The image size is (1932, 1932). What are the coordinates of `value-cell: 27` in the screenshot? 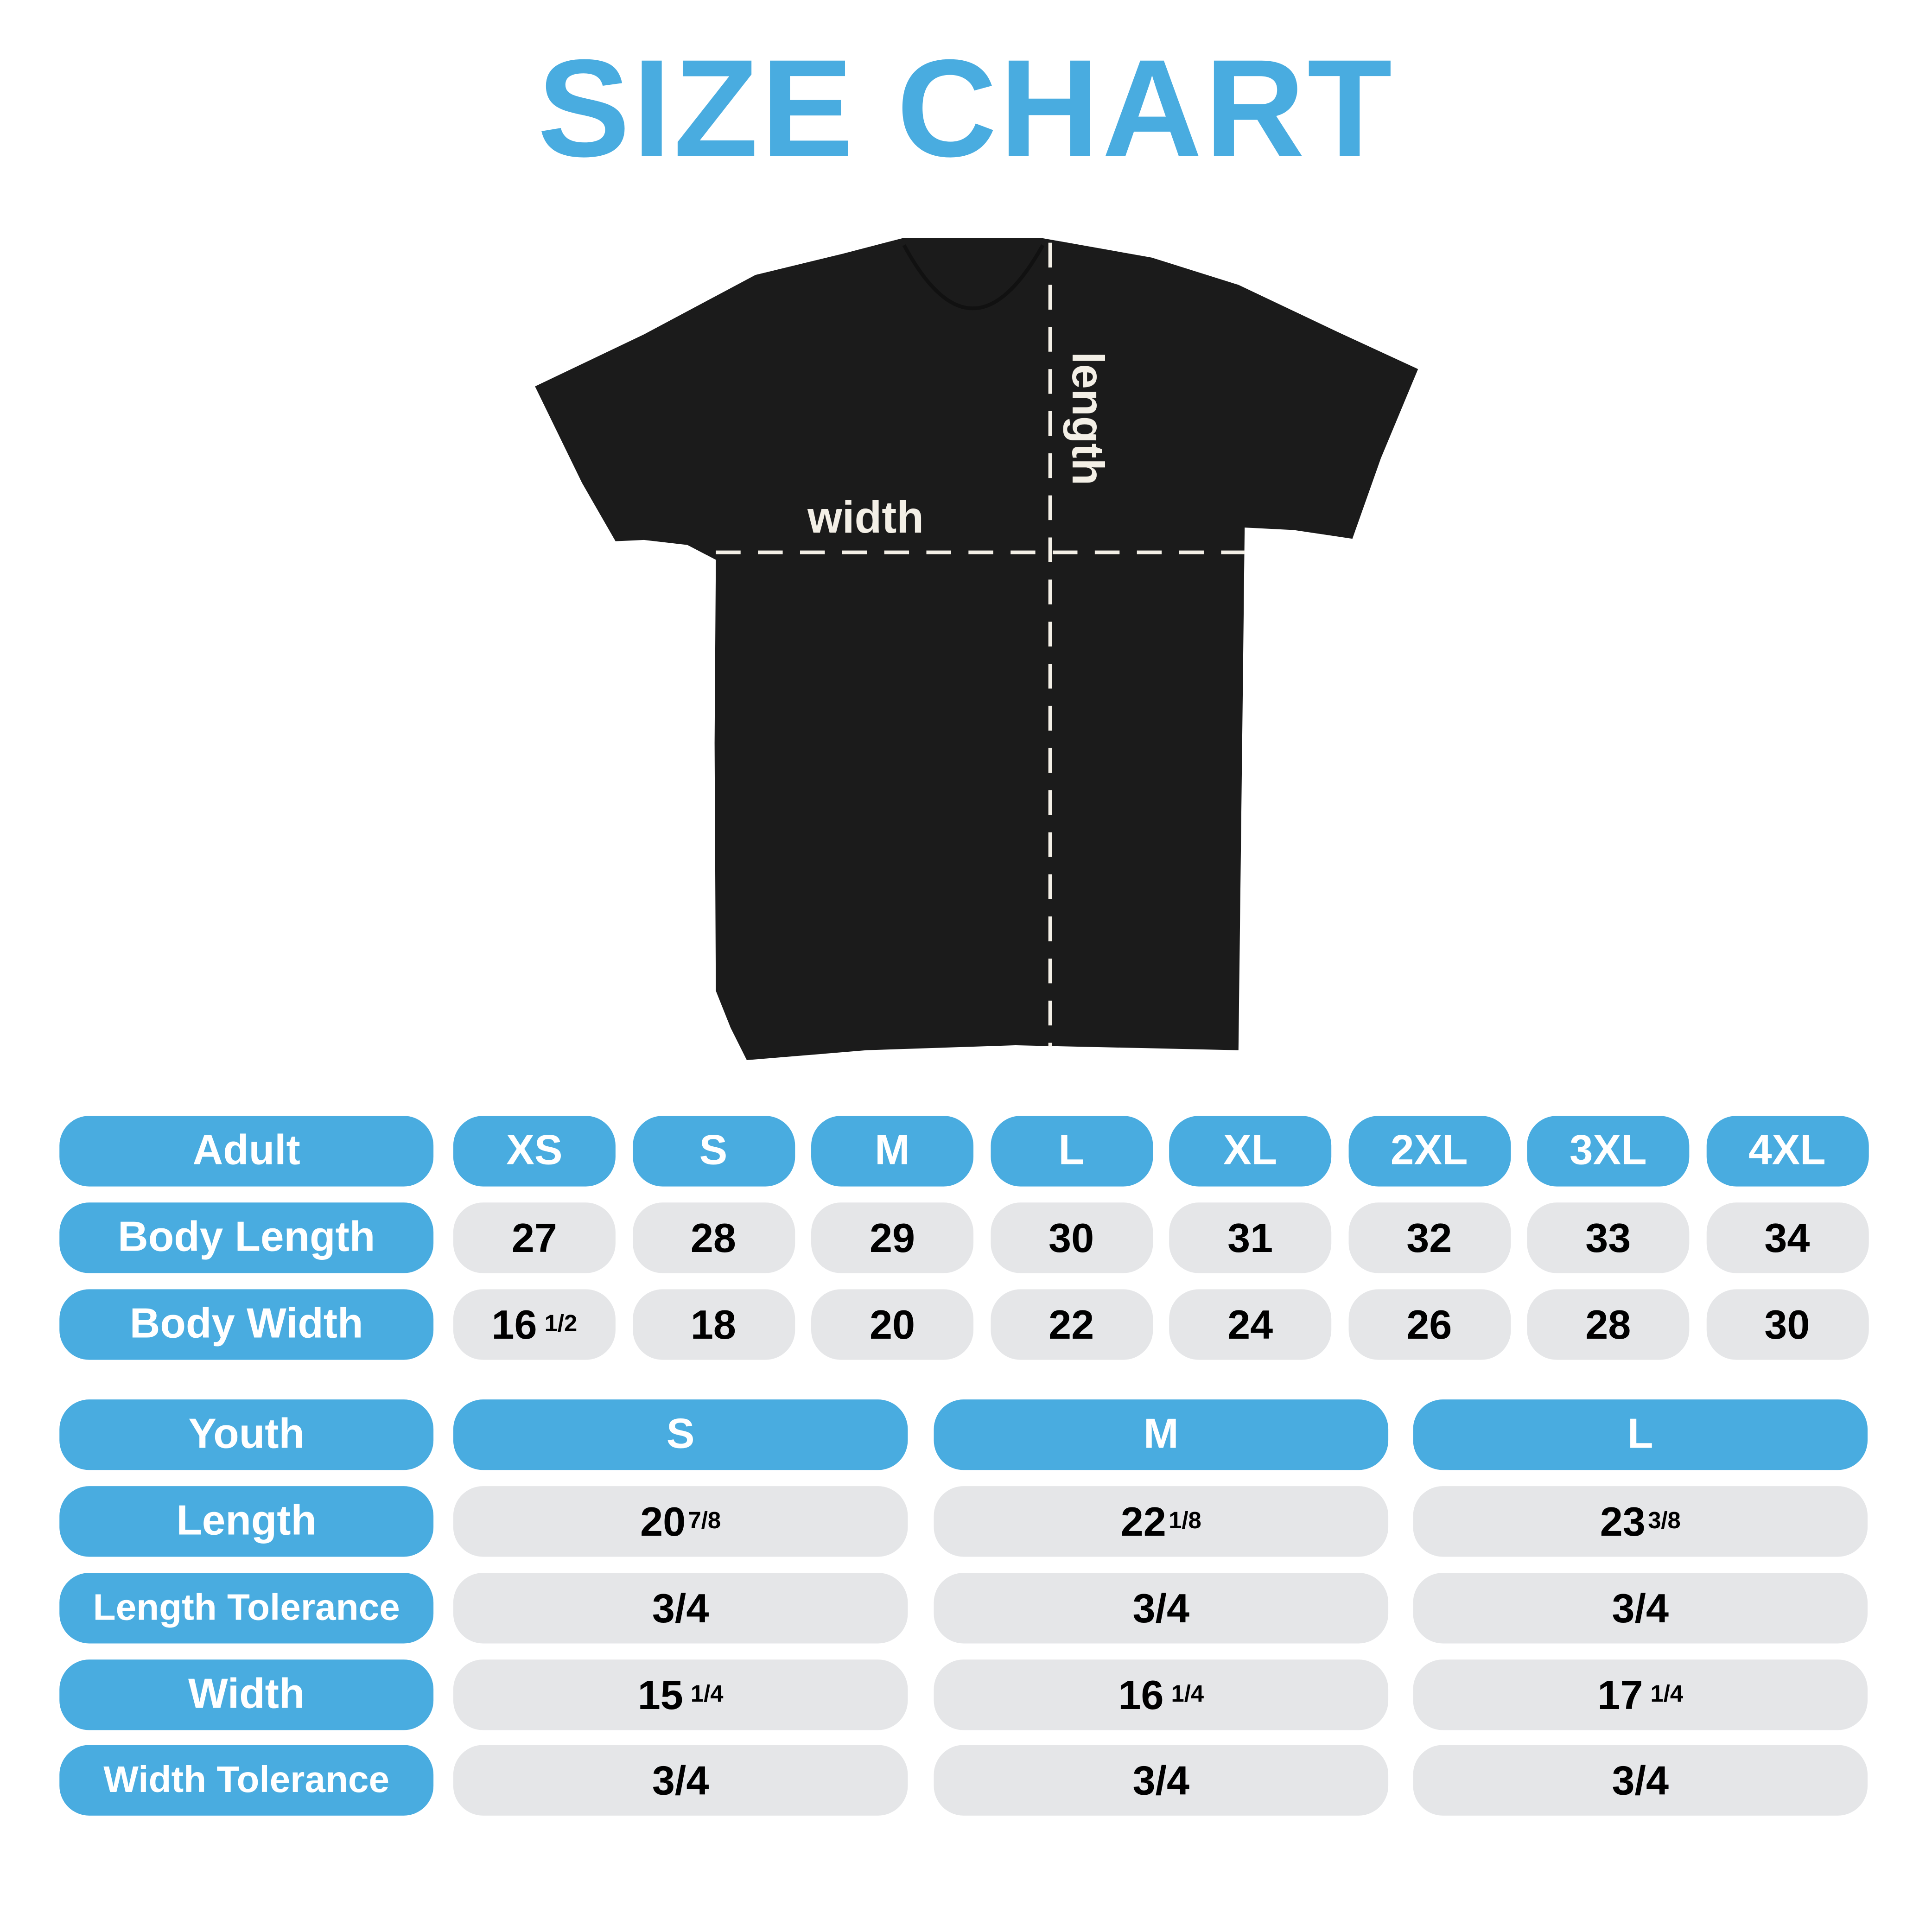 It's located at (534, 1237).